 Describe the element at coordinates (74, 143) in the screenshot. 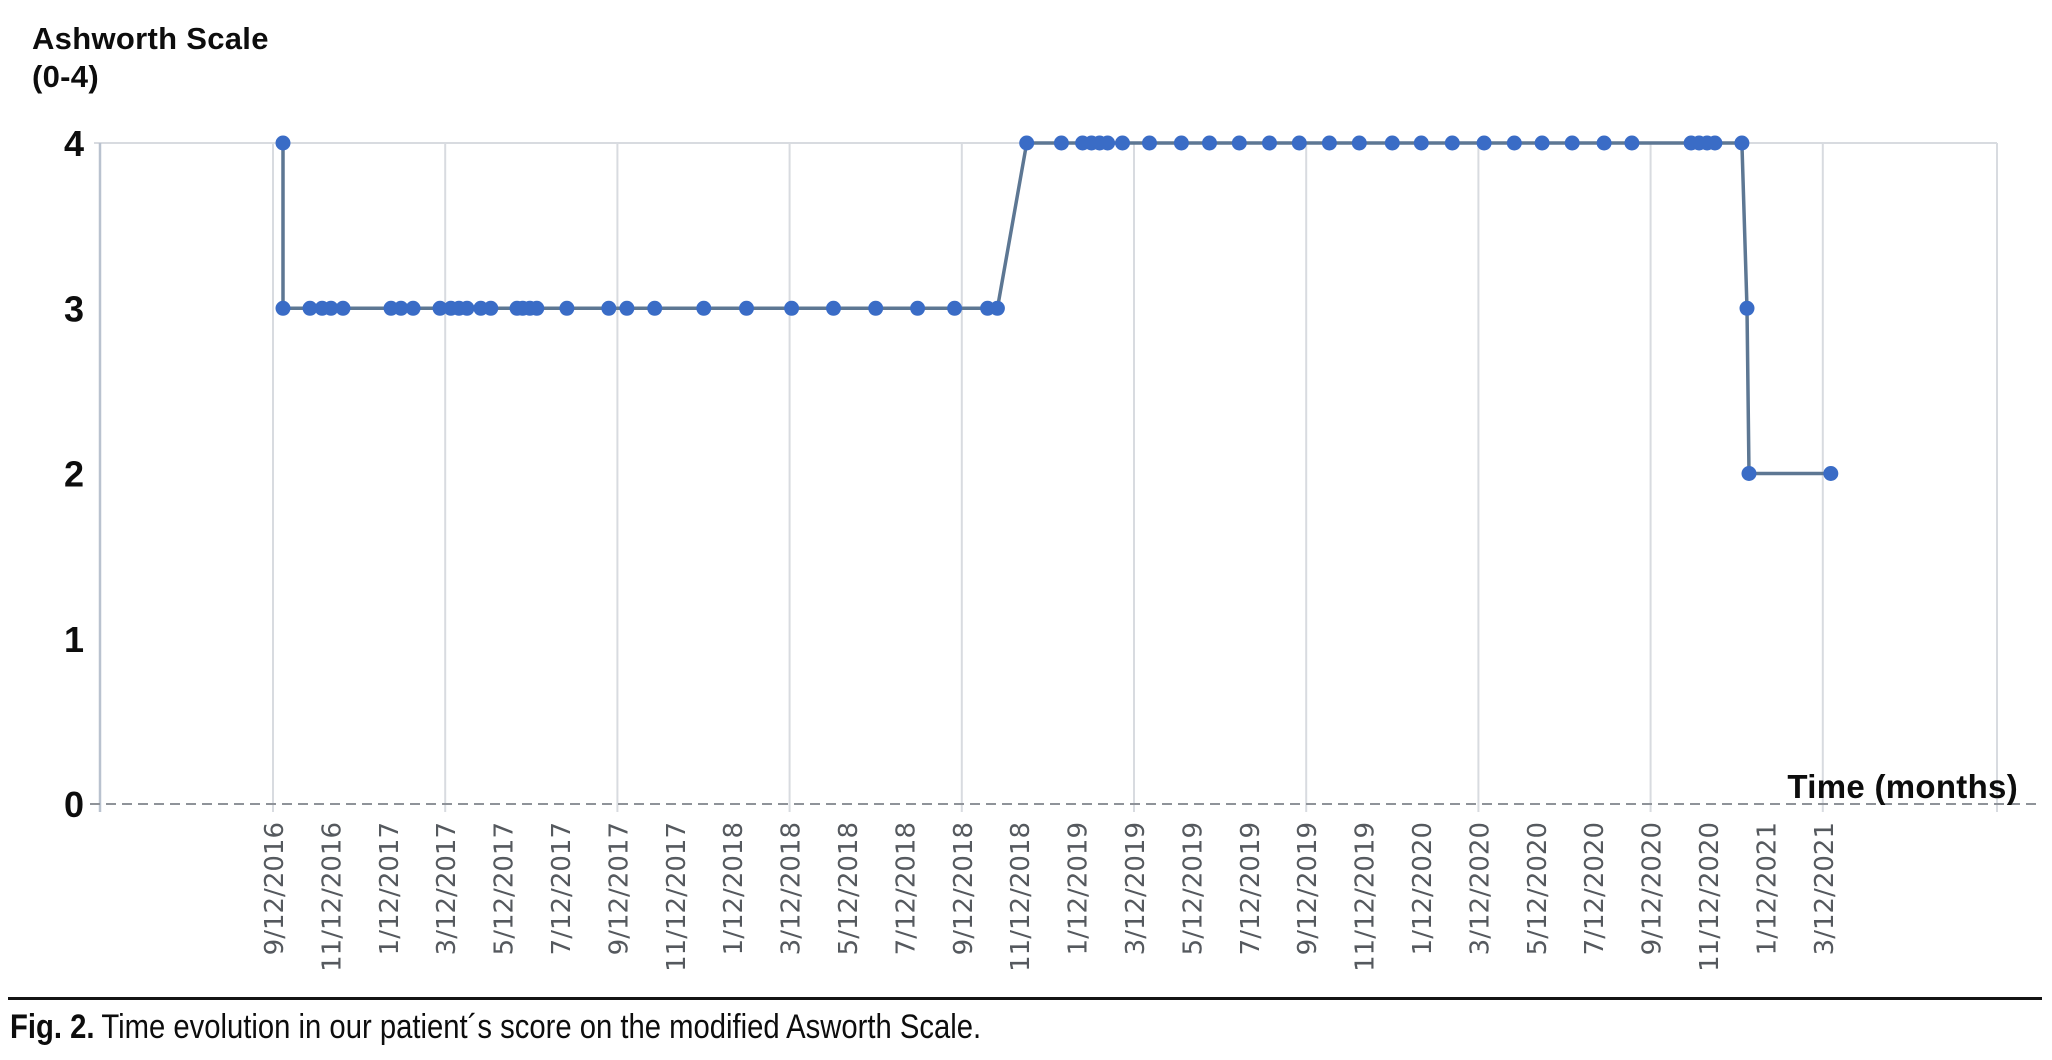

I see `y-tick-label: 4` at that location.